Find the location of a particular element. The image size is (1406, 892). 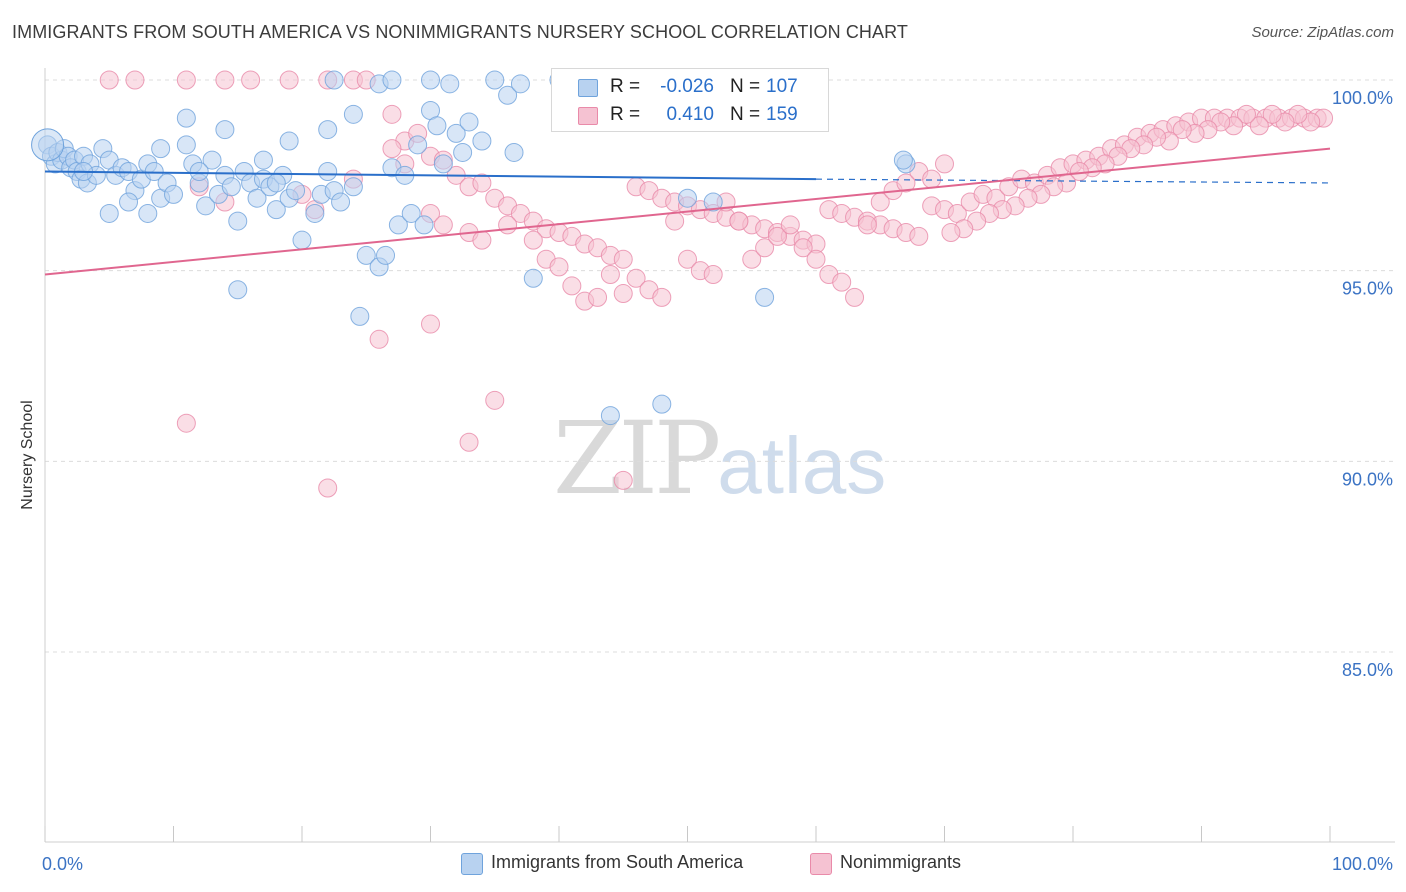

legend-r-value: -0.026 is located at coordinates (687, 86).